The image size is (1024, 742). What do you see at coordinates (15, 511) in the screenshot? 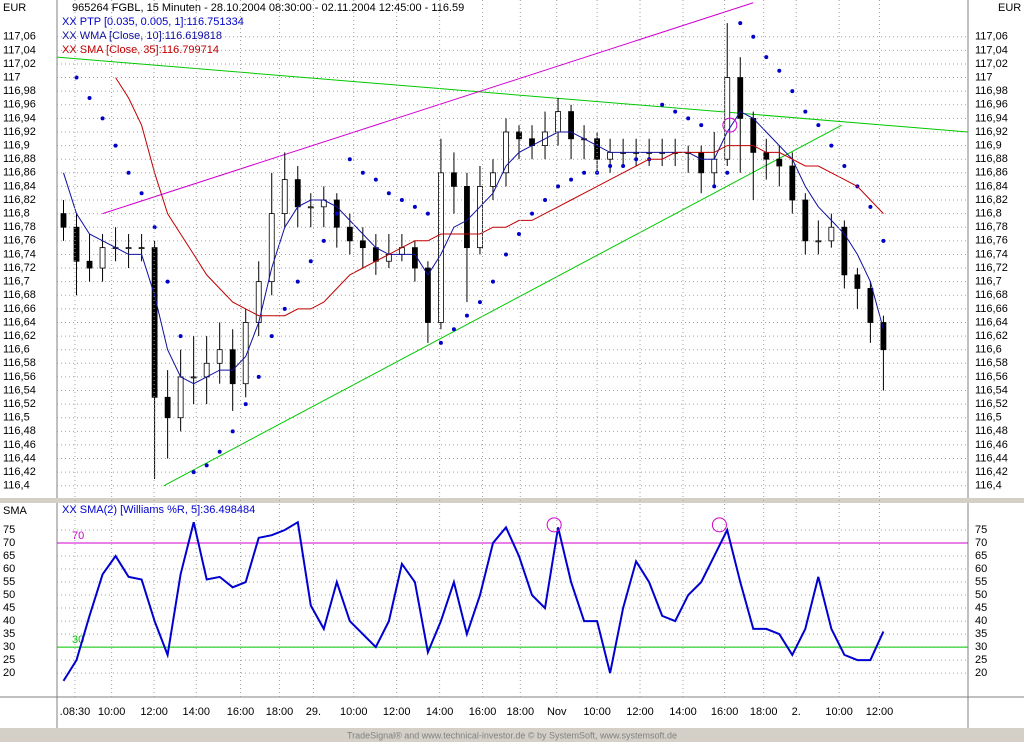
I see `panel-label: SMA` at bounding box center [15, 511].